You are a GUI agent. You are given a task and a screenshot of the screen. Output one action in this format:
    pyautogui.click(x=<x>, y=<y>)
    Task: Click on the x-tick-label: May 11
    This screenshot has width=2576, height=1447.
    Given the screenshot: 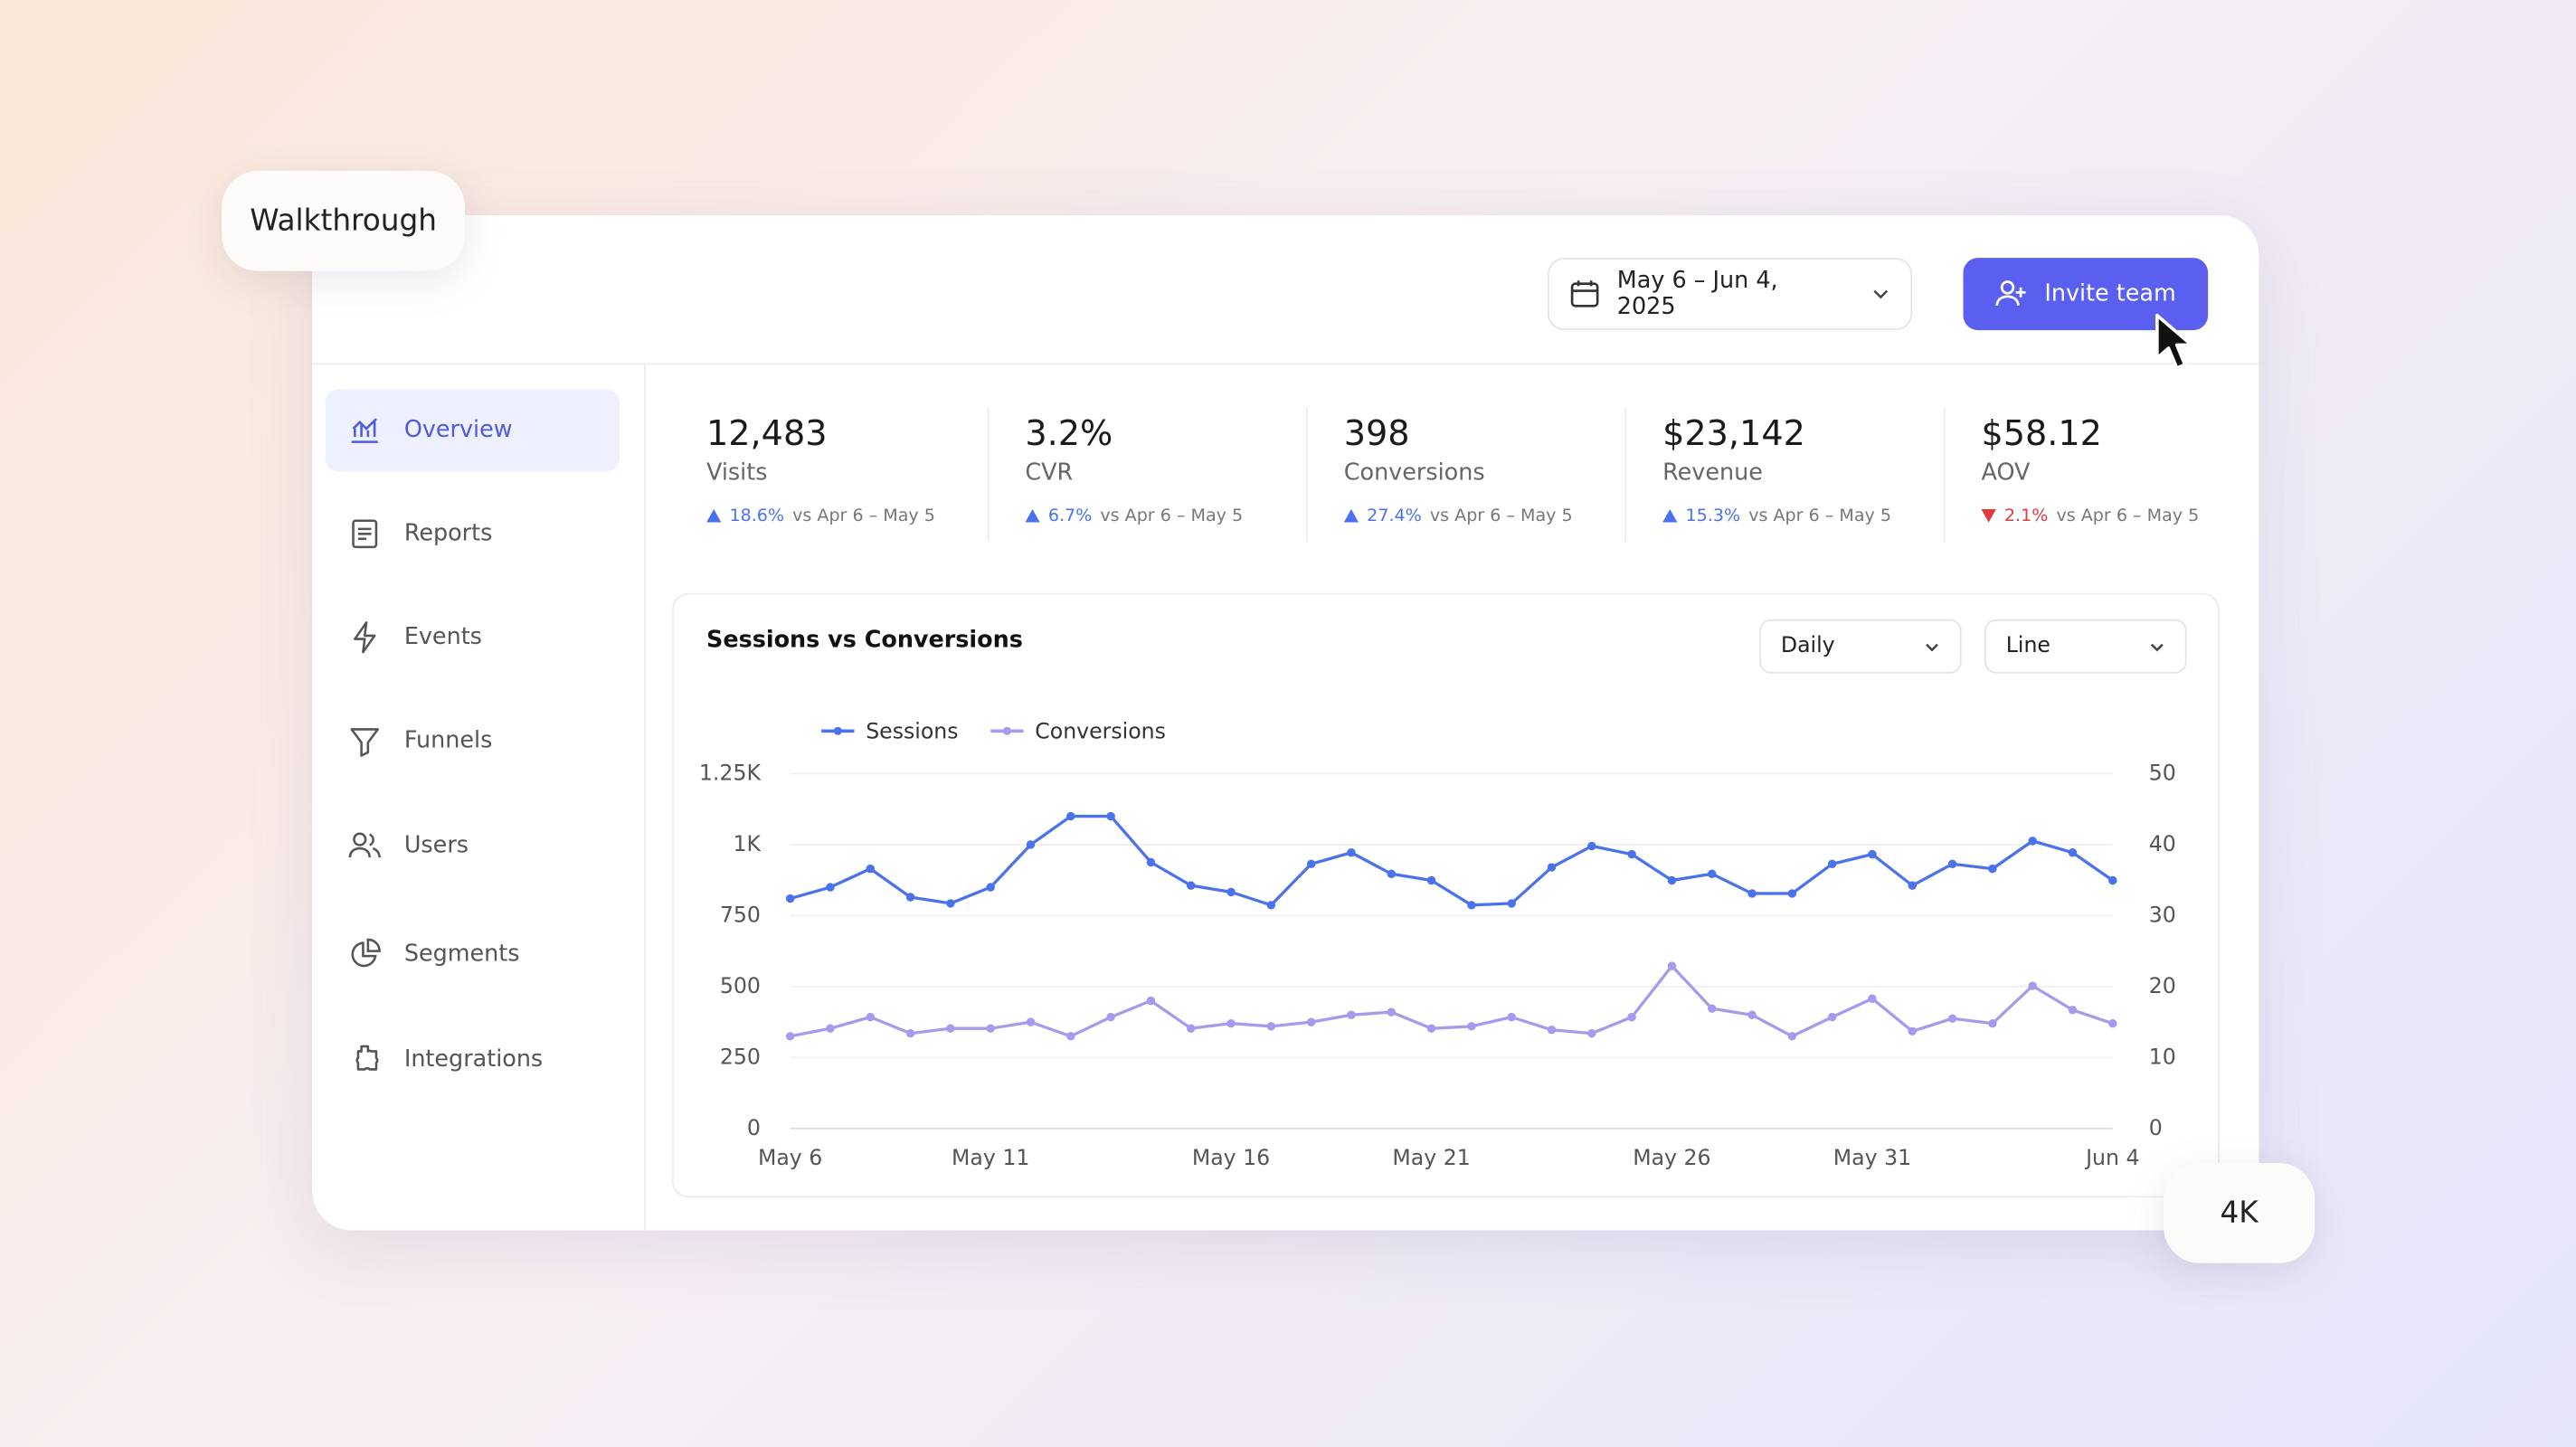 What is the action you would take?
    pyautogui.click(x=991, y=1157)
    